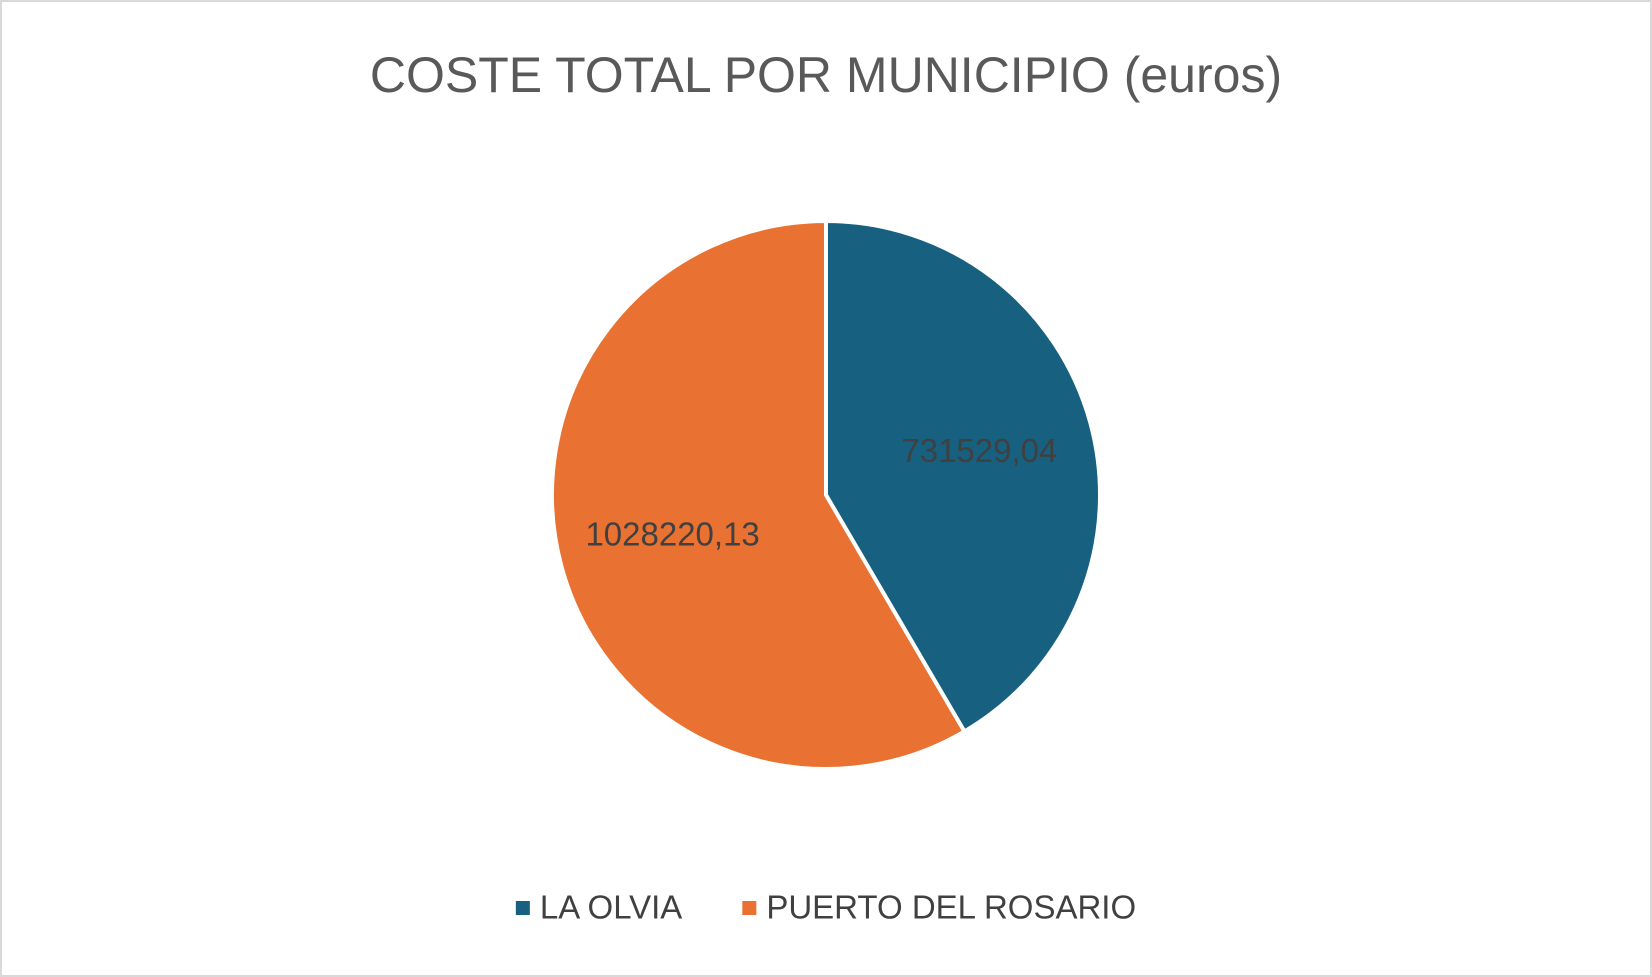 The image size is (1652, 977). Describe the element at coordinates (672, 533) in the screenshot. I see `data-label: 1028220,13` at that location.